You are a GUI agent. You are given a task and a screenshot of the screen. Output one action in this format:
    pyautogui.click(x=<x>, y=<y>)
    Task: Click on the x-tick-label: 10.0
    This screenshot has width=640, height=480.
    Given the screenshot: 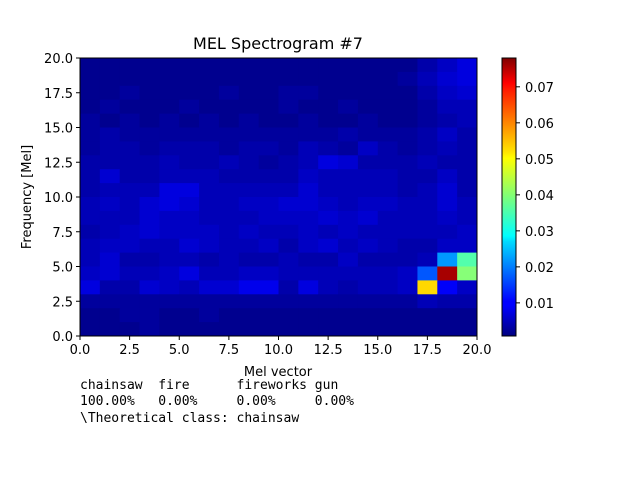 What is the action you would take?
    pyautogui.click(x=278, y=350)
    